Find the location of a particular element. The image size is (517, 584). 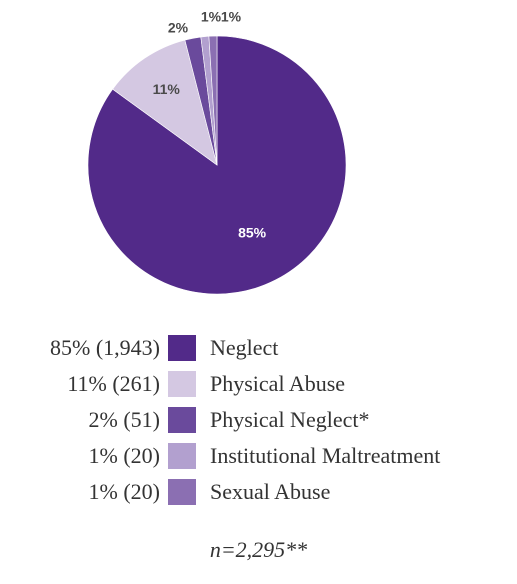

legend-label: Neglect is located at coordinates (244, 347).